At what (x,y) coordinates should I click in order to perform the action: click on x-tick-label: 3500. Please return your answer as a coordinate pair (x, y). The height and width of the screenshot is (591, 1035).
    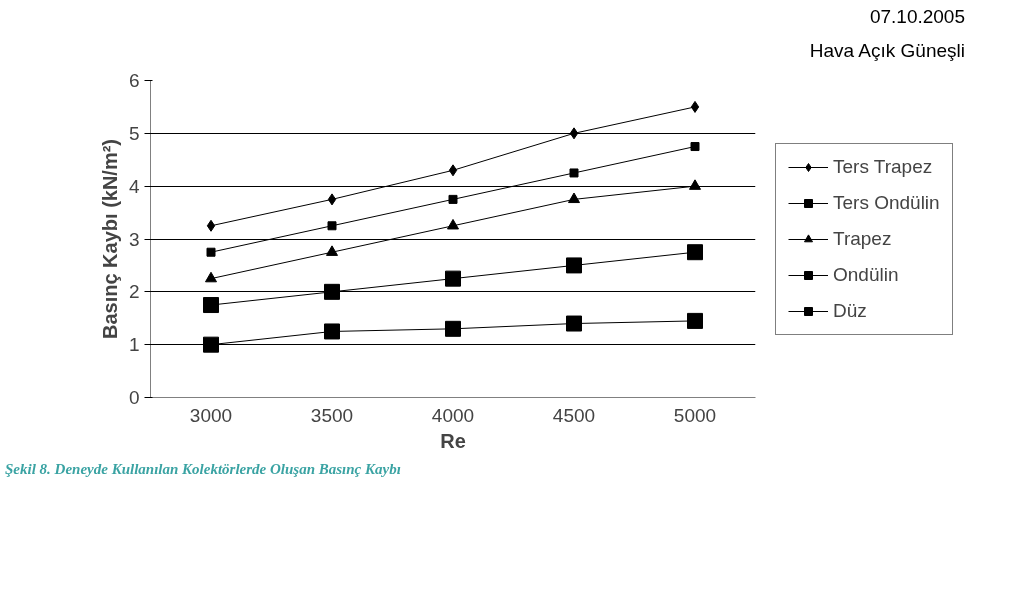
    Looking at the image, I should click on (332, 415).